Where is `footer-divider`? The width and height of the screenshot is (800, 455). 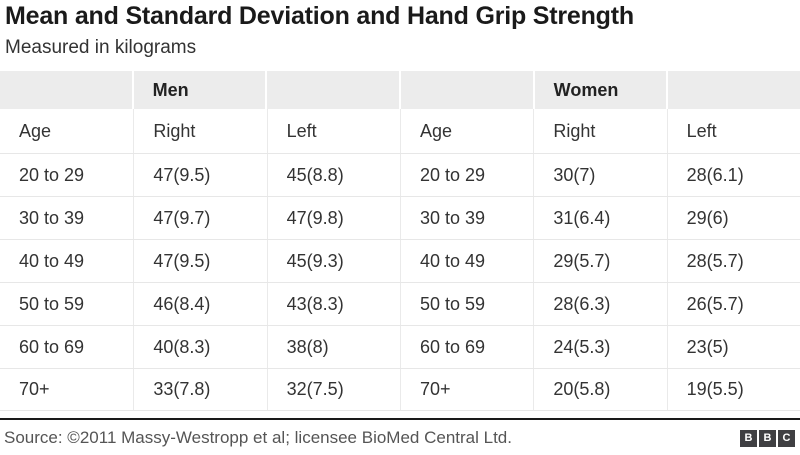 footer-divider is located at coordinates (400, 419).